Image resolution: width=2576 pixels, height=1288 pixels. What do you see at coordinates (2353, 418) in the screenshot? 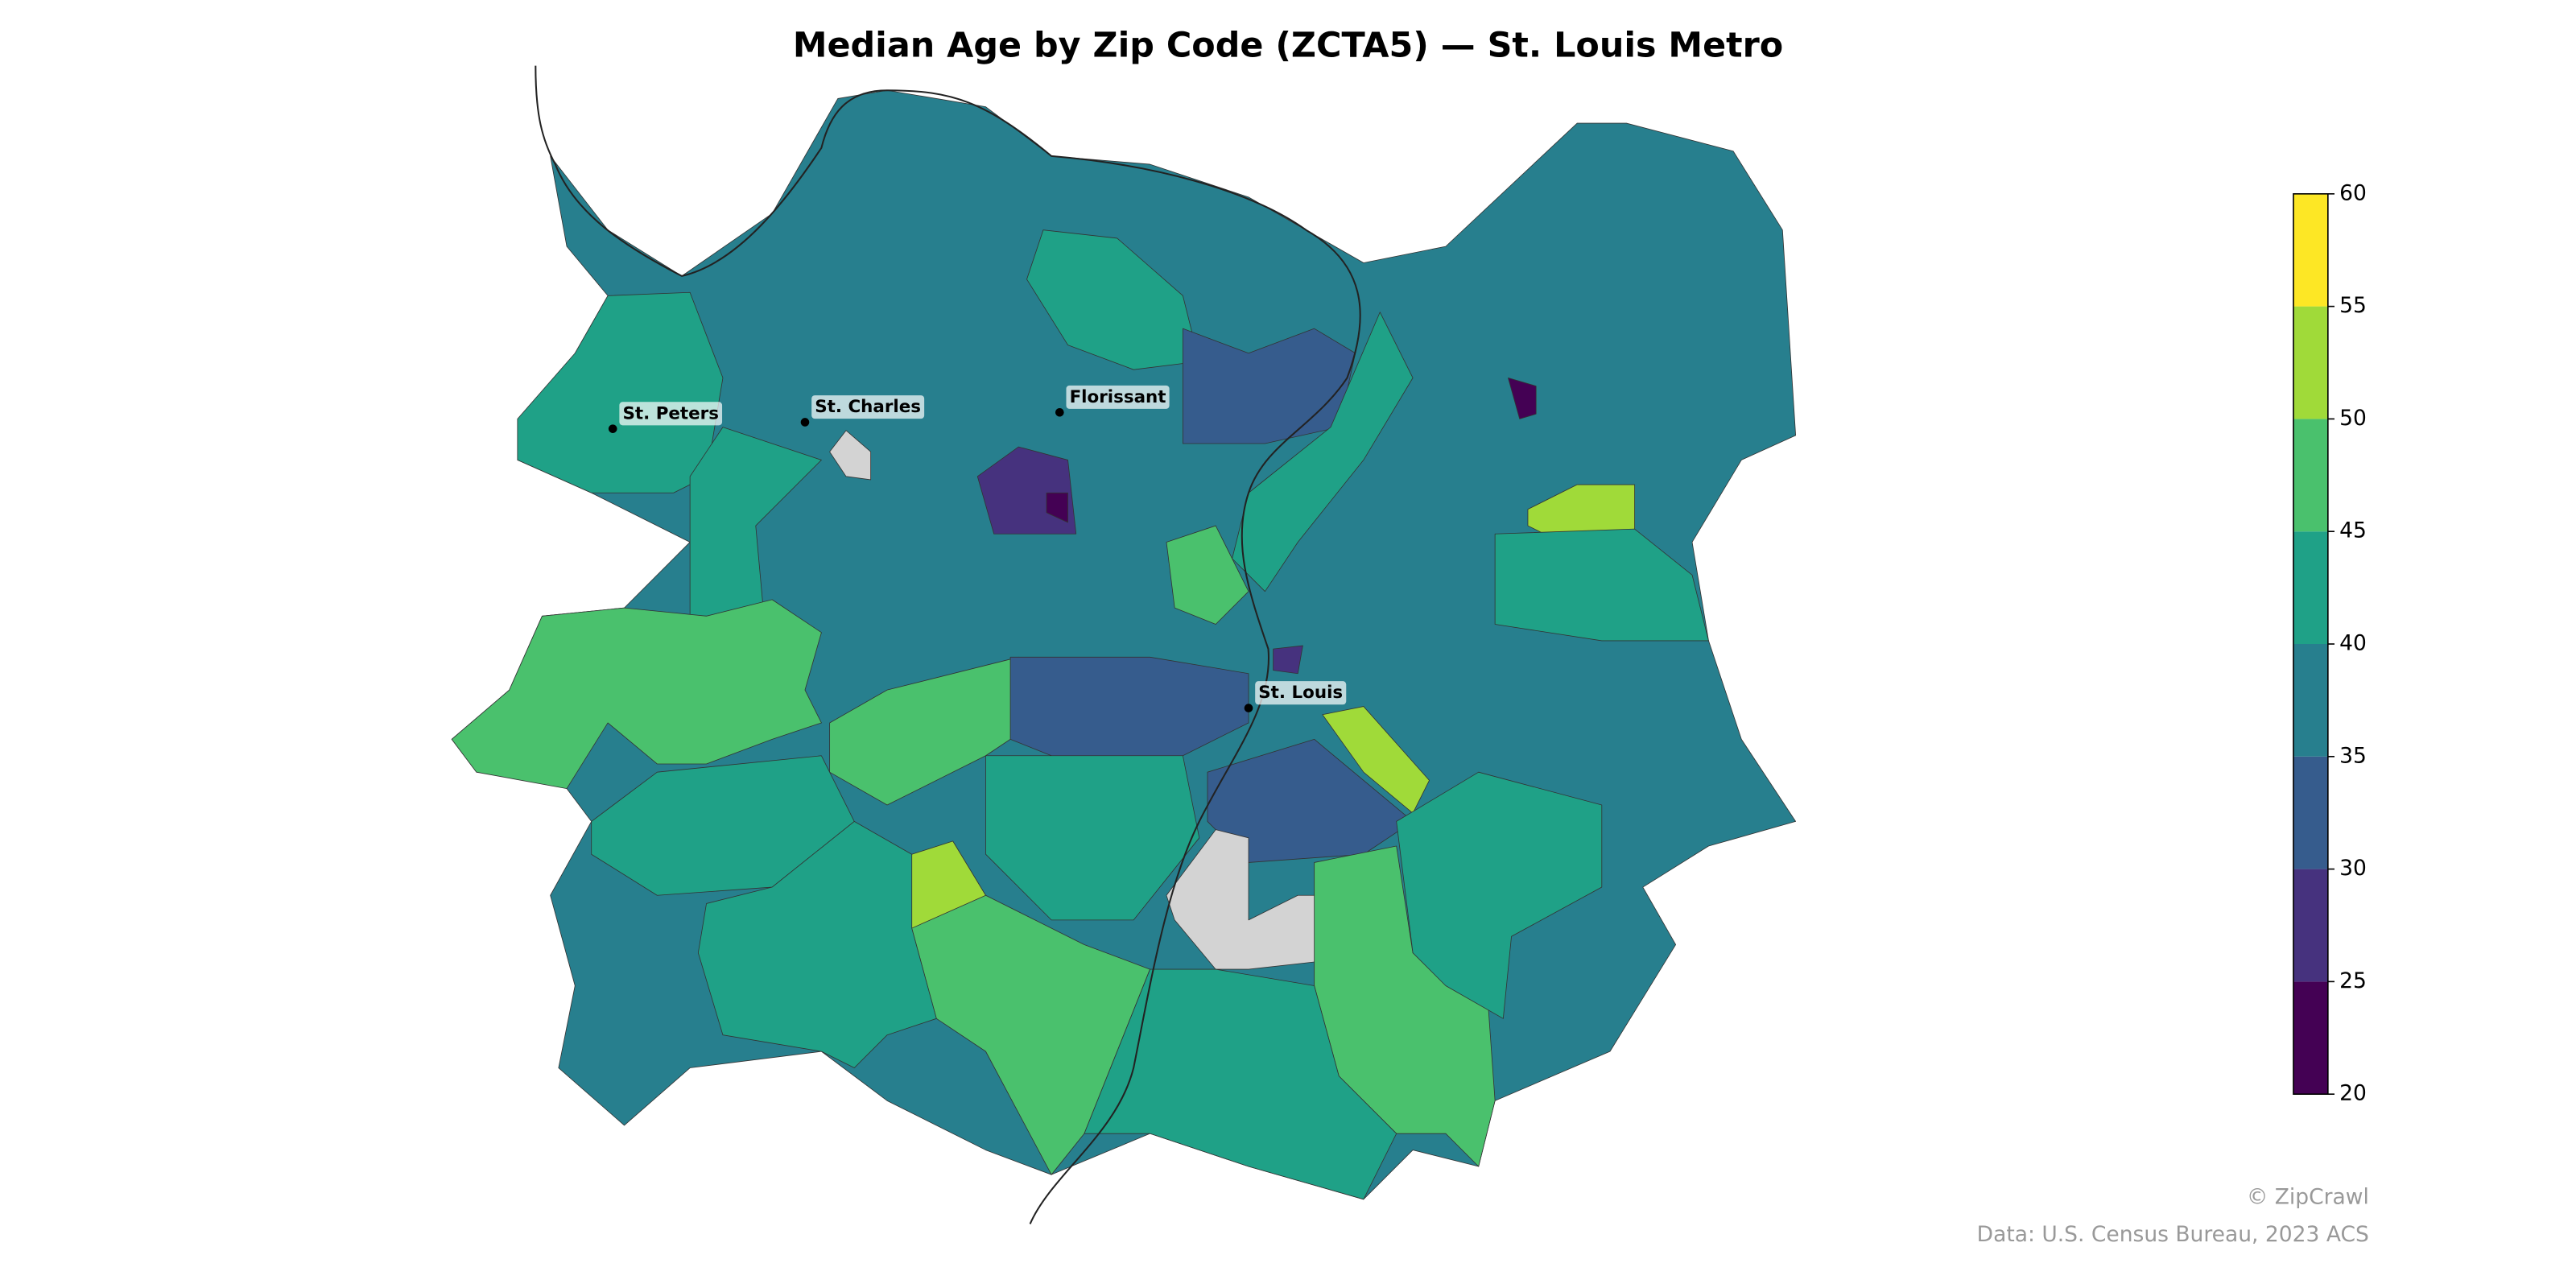
I see `colorbar-tick-label: 50` at bounding box center [2353, 418].